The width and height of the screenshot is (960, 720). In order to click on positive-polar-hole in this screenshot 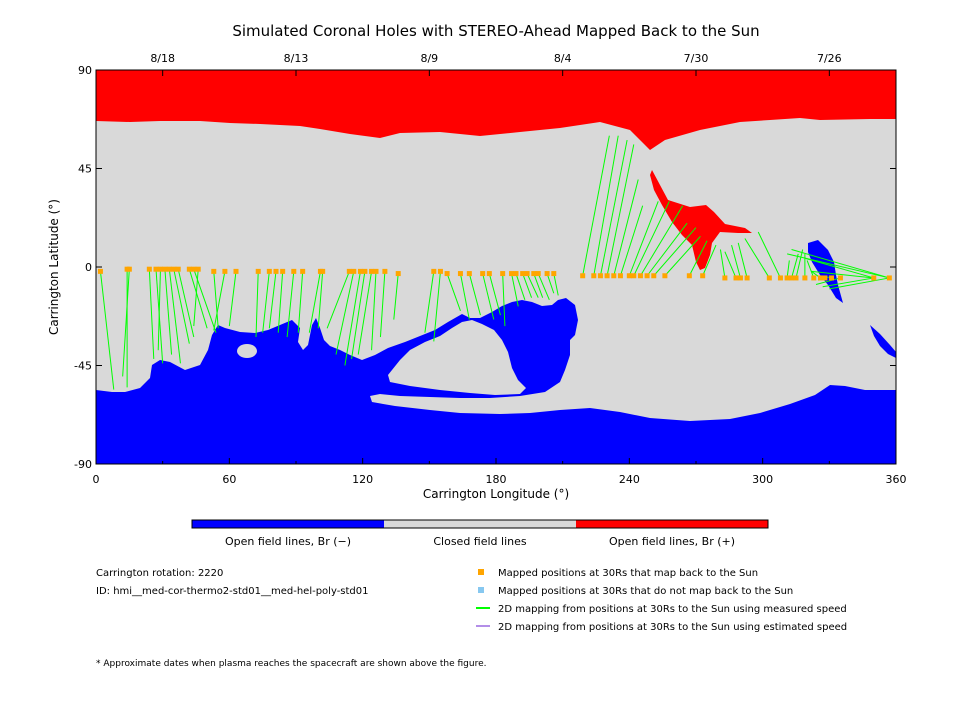, I will do `click(496, 110)`.